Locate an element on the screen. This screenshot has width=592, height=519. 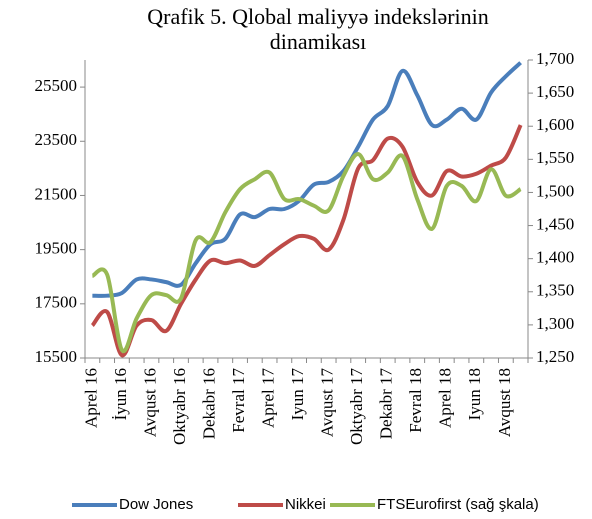
y2-tick-label: 1,300 is located at coordinates (555, 323).